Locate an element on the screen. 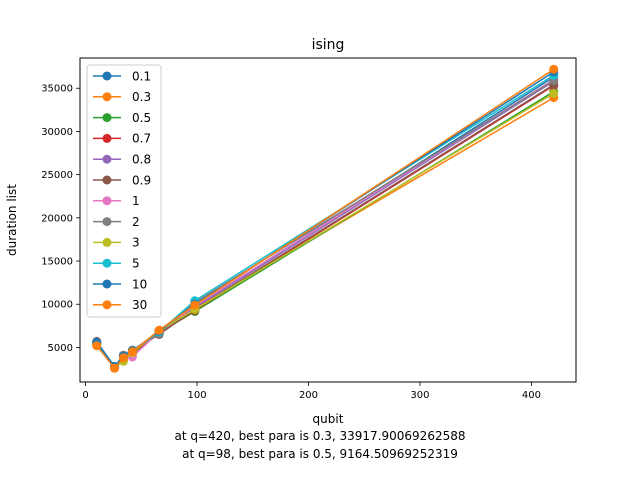 The image size is (640, 480). legend-label: 0.3 is located at coordinates (141, 97).